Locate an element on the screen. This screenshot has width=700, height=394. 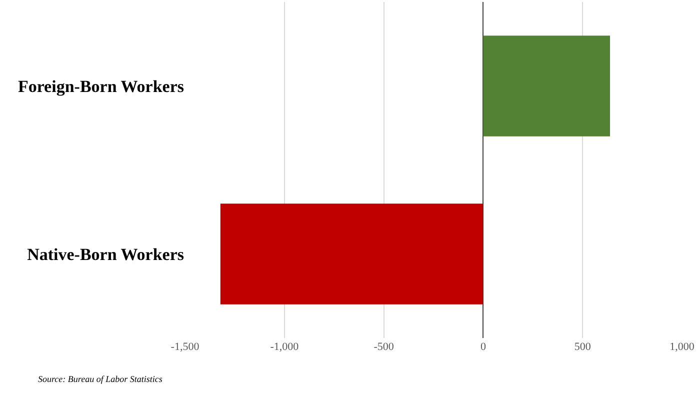
y-tick-label: Foreign-Born Workers is located at coordinates (101, 86).